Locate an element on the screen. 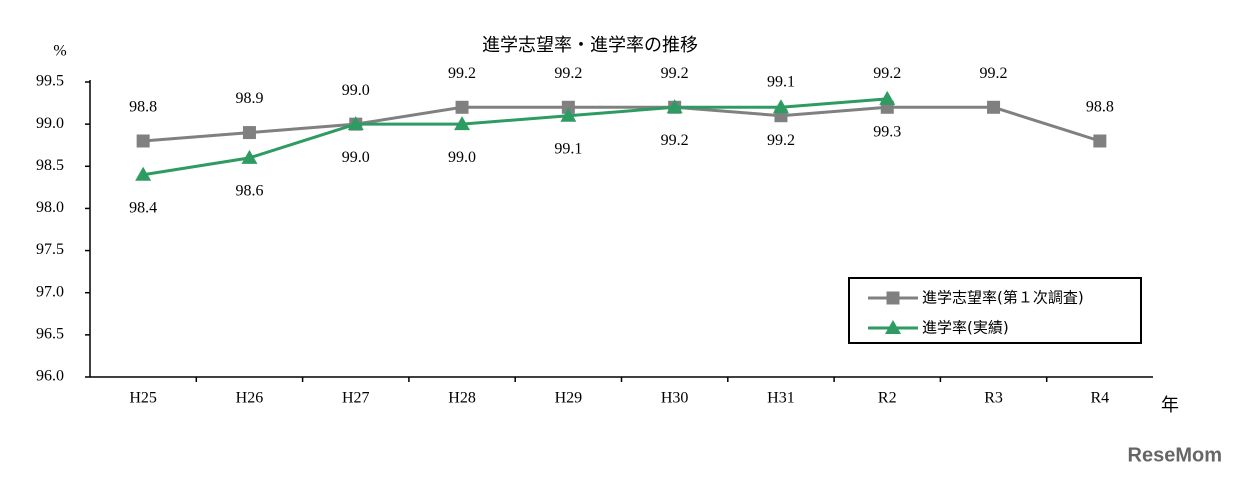 This screenshot has width=1234, height=483. watermark: ReseMom is located at coordinates (1175, 455).